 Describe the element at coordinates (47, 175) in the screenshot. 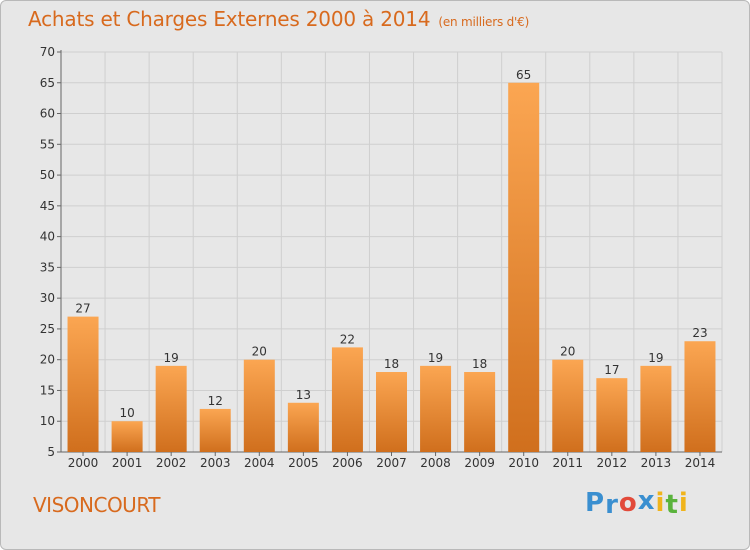

I see `y-tick-label: 50` at that location.